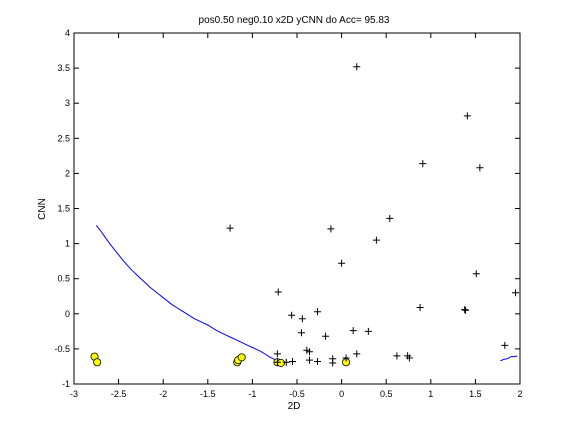 This screenshot has width=576, height=432. What do you see at coordinates (475, 394) in the screenshot?
I see `x-tick-label: 1.5` at bounding box center [475, 394].